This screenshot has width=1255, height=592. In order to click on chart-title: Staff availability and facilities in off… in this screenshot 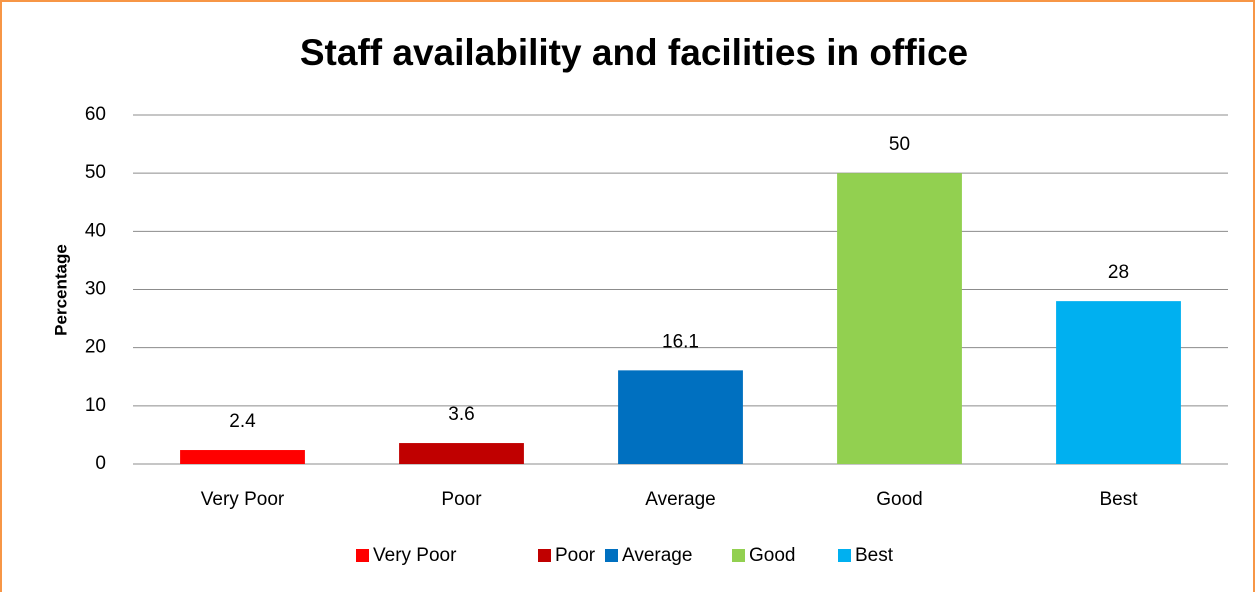, I will do `click(634, 52)`.